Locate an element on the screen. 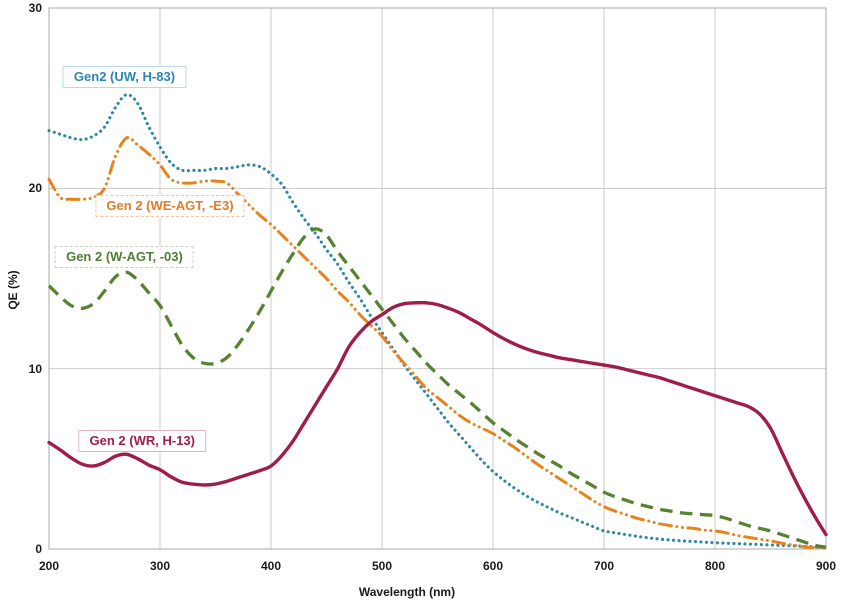 The width and height of the screenshot is (842, 601). x-tick-200: 200 is located at coordinates (49, 566).